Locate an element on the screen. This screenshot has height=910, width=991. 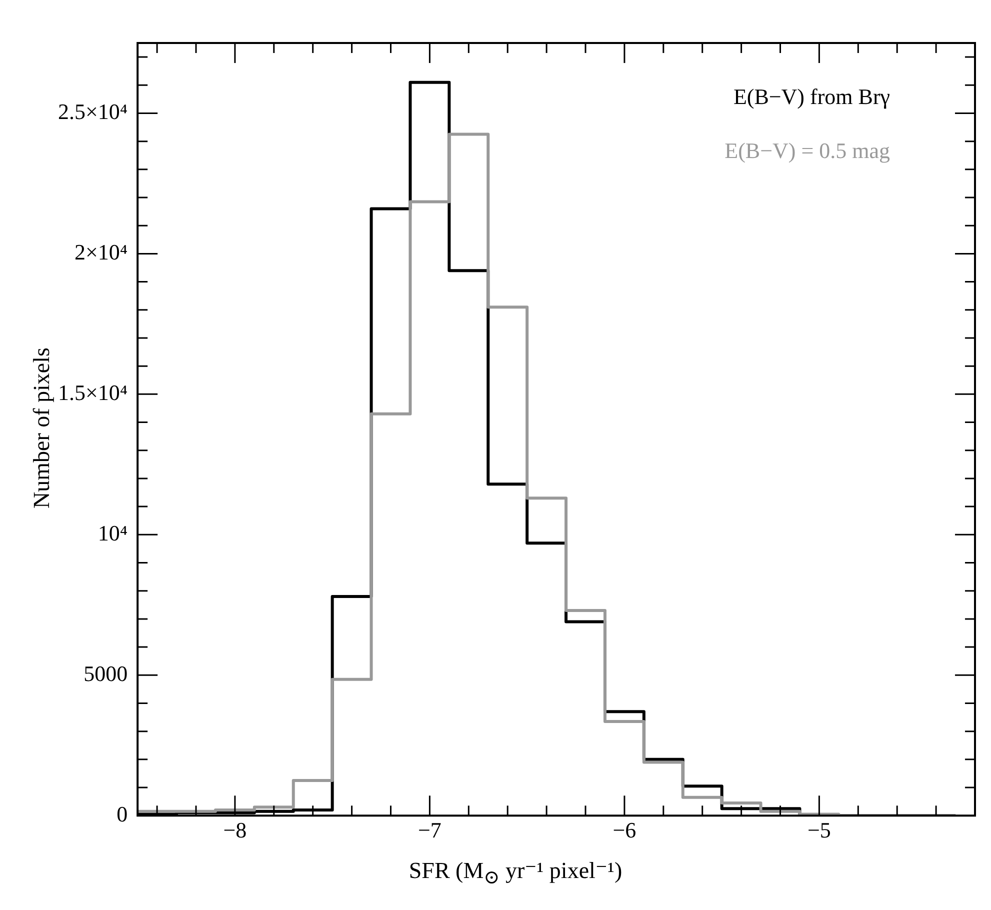
x-tick-label: −7 is located at coordinates (430, 830).